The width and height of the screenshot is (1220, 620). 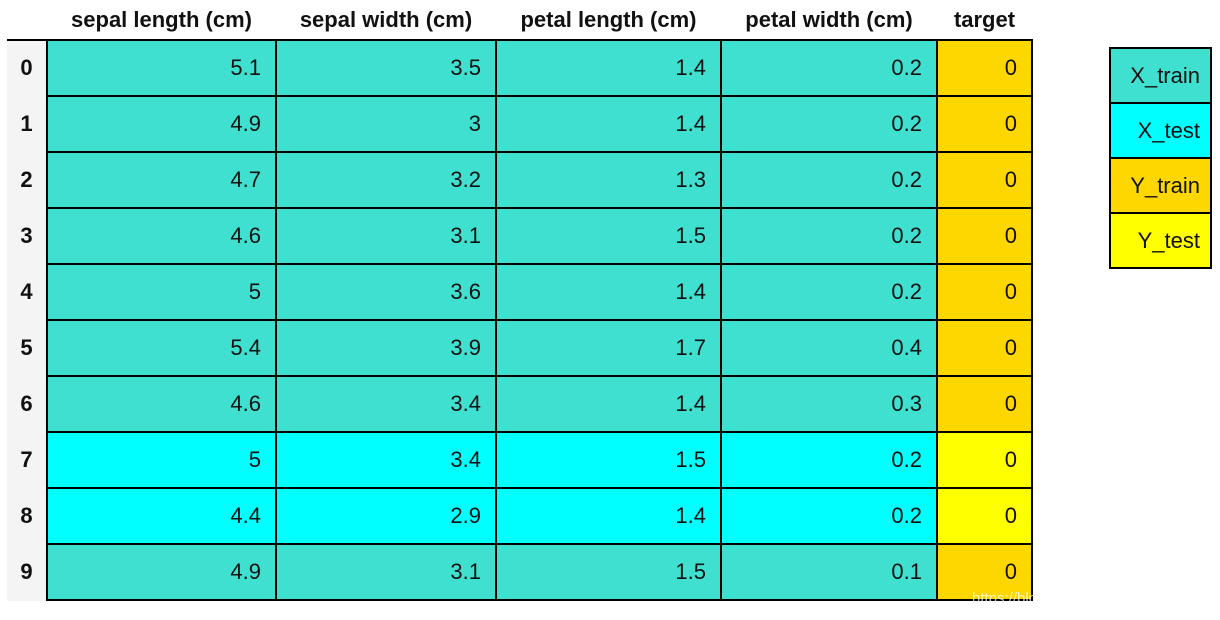 What do you see at coordinates (161, 180) in the screenshot?
I see `feature-cell: 4.7` at bounding box center [161, 180].